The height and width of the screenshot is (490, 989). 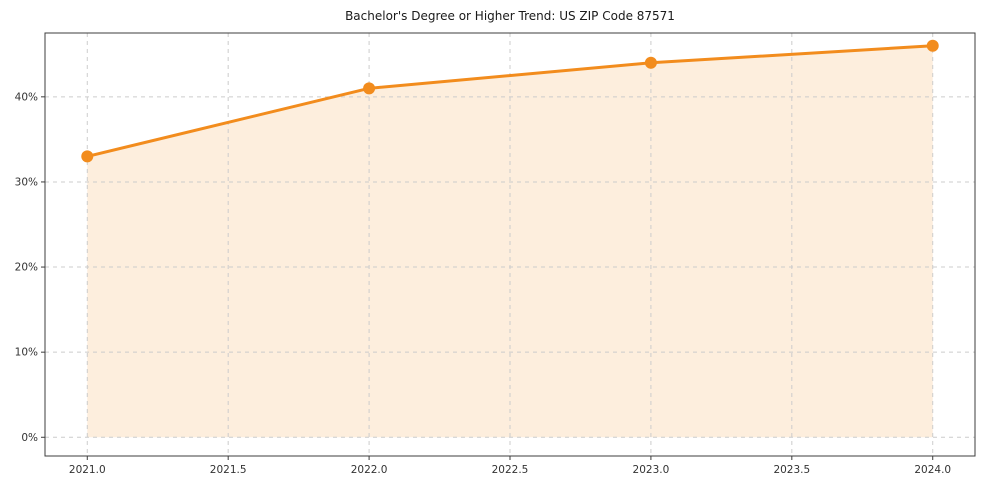 What do you see at coordinates (26, 182) in the screenshot?
I see `y-tick-label: 30%` at bounding box center [26, 182].